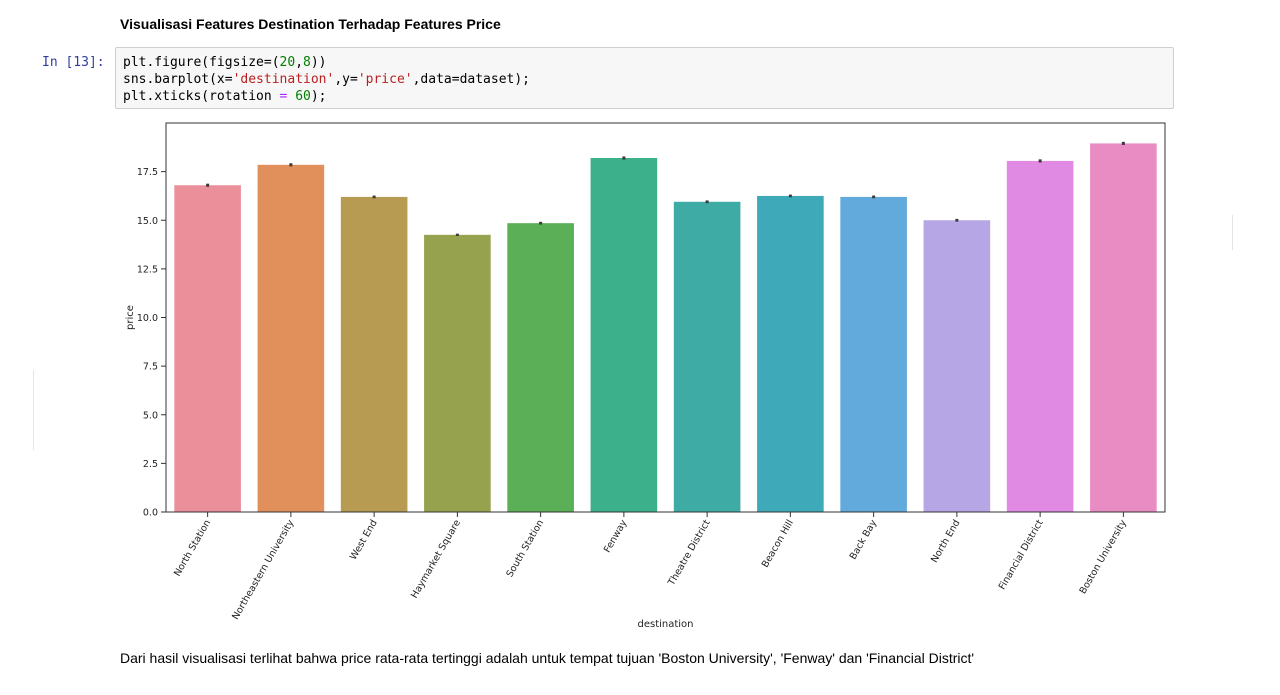 Image resolution: width=1280 pixels, height=695 pixels. I want to click on y-tick-label: 2.5, so click(150, 464).